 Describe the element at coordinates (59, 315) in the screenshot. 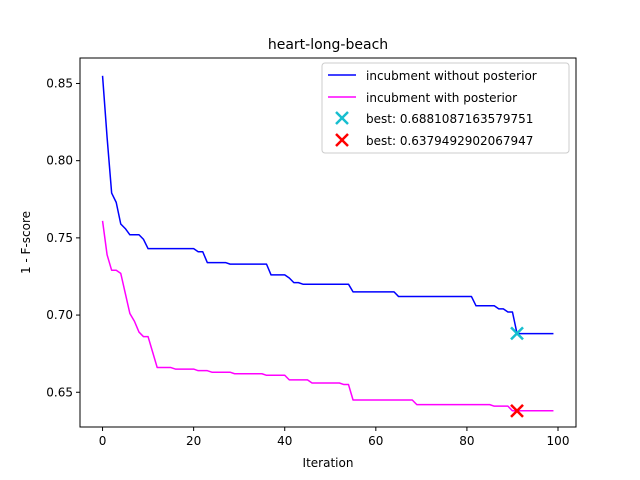

I see `y-tick-label: 0.70` at that location.